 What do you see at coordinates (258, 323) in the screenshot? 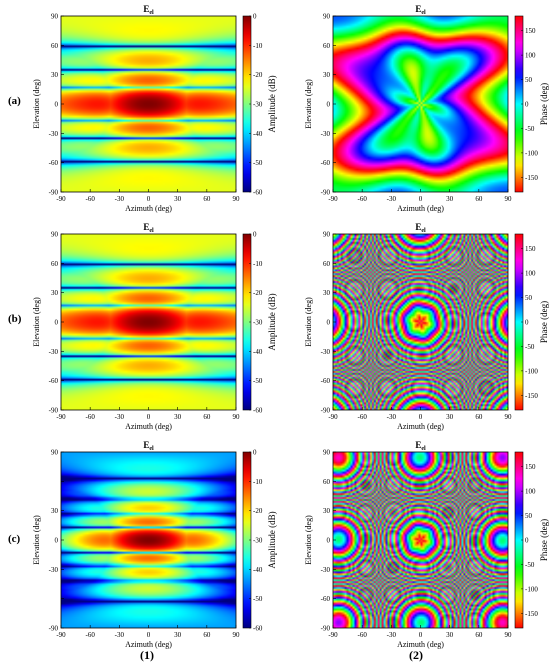
I see `colorbar-tick-label: -30` at bounding box center [258, 323].